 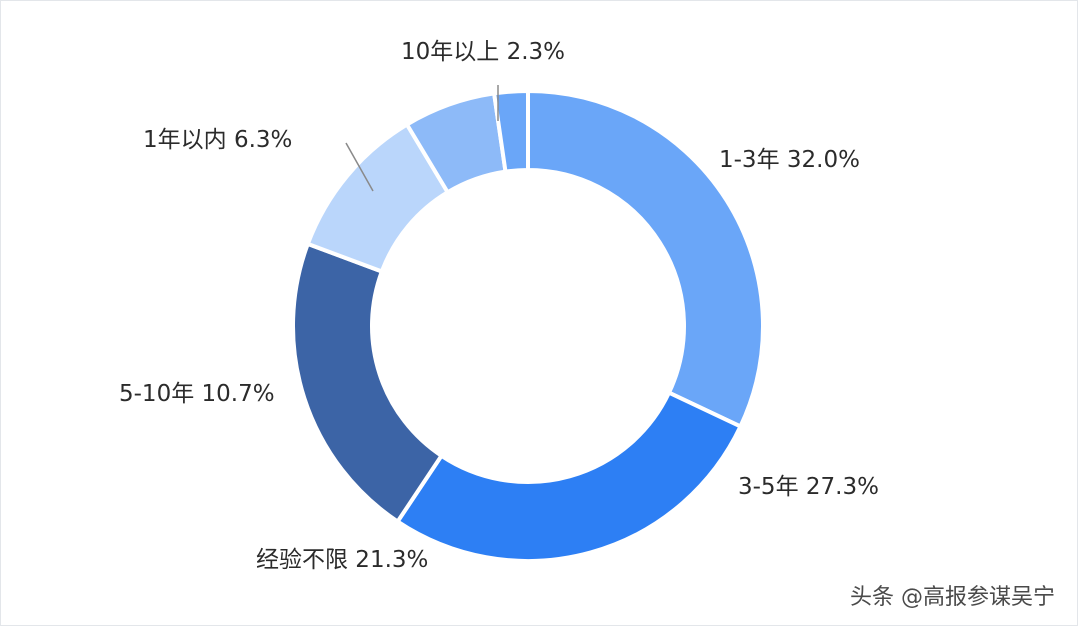 What do you see at coordinates (789, 160) in the screenshot?
I see `slice-label-0: 1-3年 32.0%` at bounding box center [789, 160].